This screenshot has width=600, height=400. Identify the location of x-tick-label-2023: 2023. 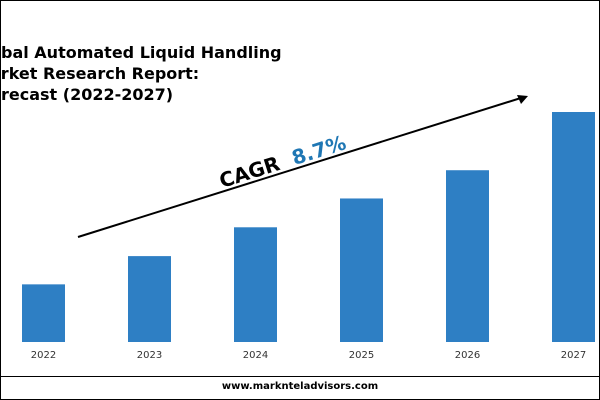
(149, 355).